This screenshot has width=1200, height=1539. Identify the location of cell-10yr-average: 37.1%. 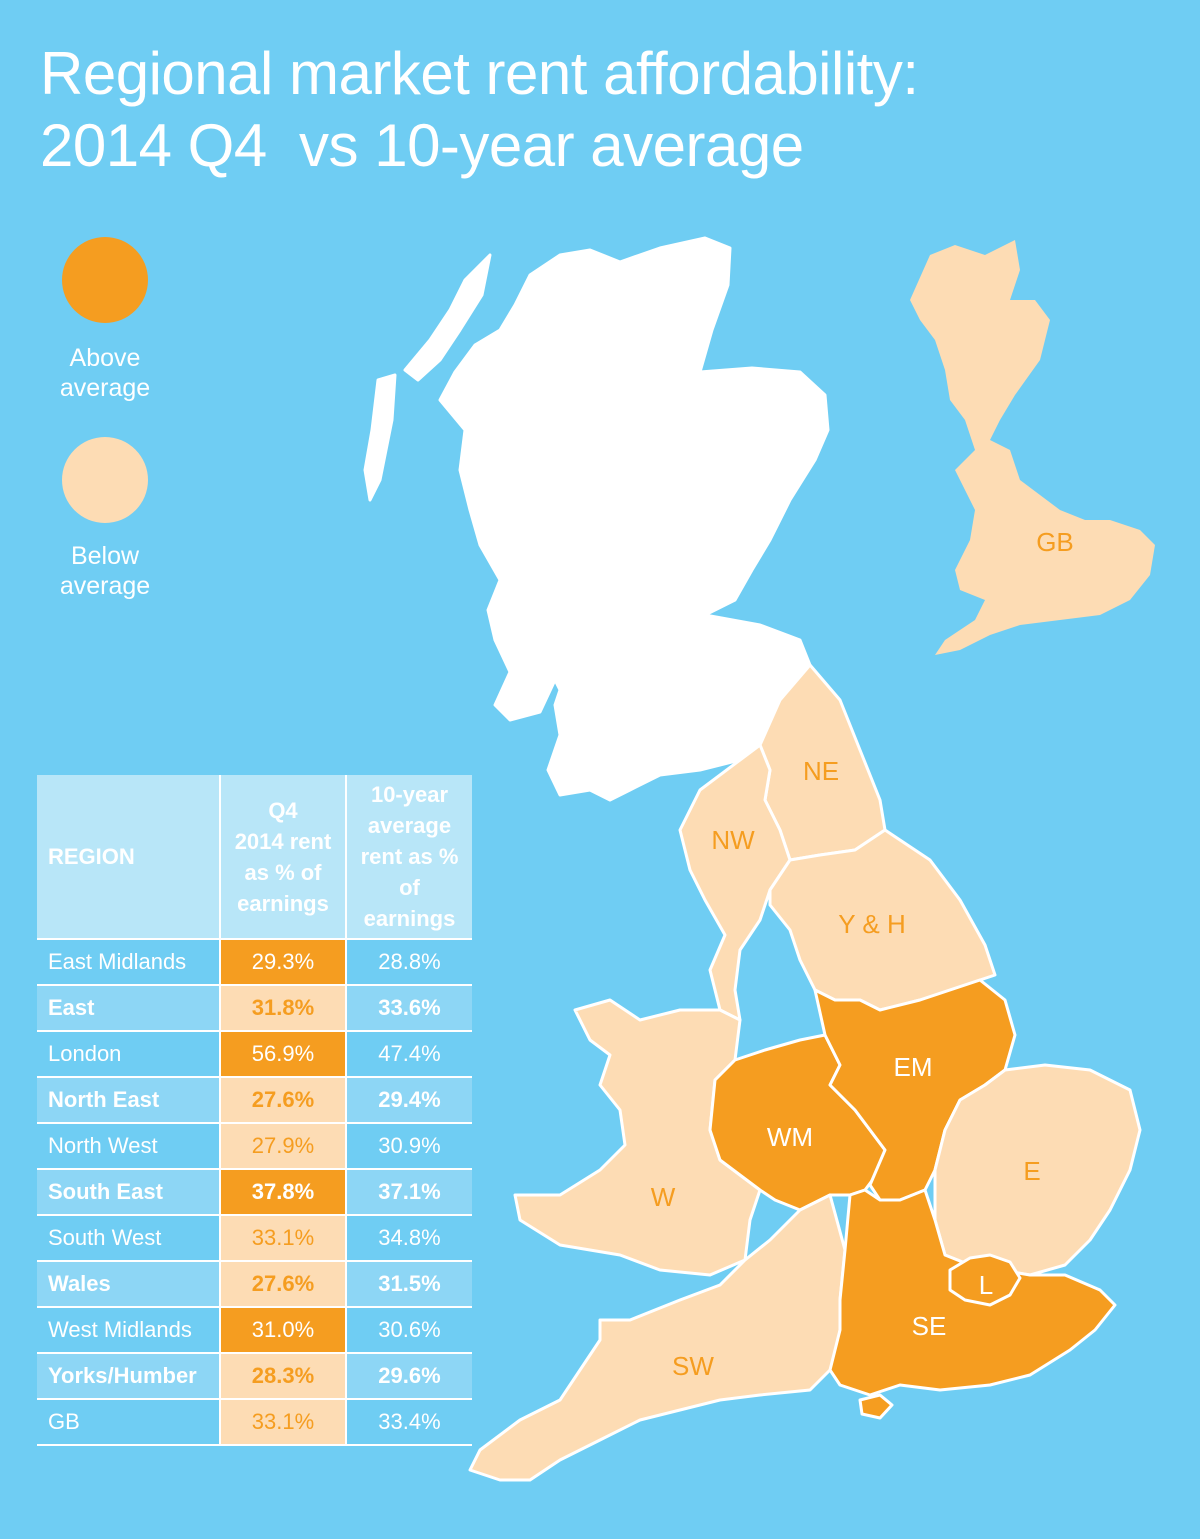
(409, 1192).